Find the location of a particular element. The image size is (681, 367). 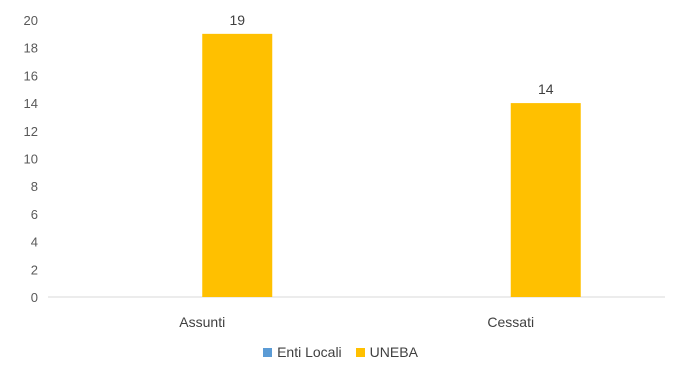

y-tick-label: 10 is located at coordinates (31, 159).